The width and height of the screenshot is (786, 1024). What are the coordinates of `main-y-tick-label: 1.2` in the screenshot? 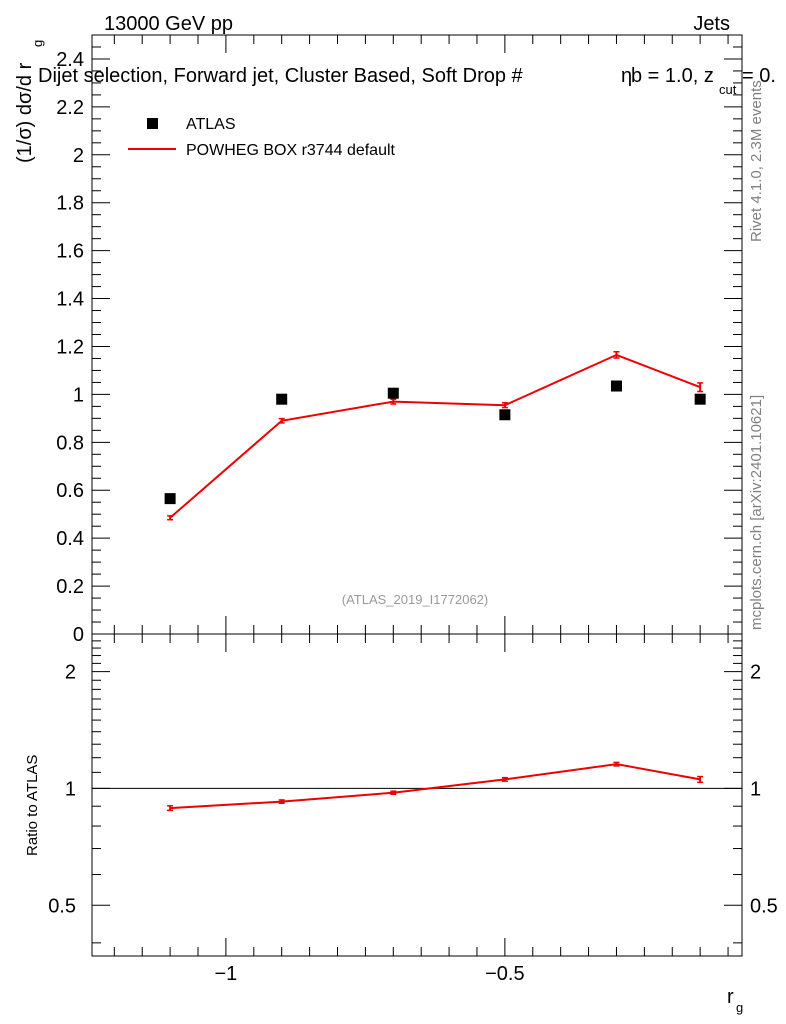 It's located at (70, 347).